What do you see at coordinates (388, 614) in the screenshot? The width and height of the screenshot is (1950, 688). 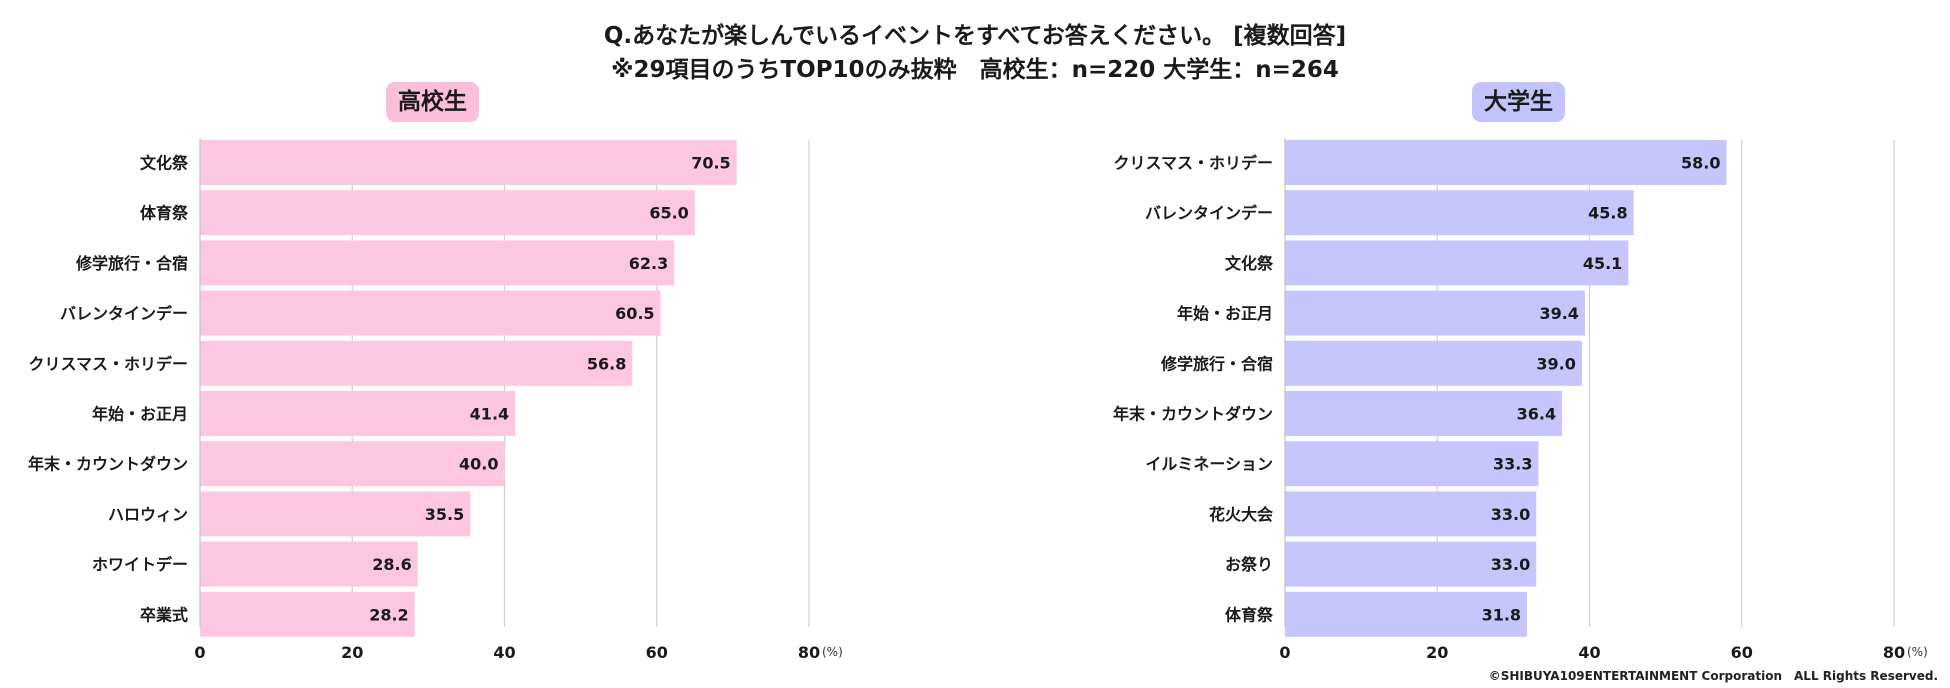 I see `hs-data-label: 28.2` at bounding box center [388, 614].